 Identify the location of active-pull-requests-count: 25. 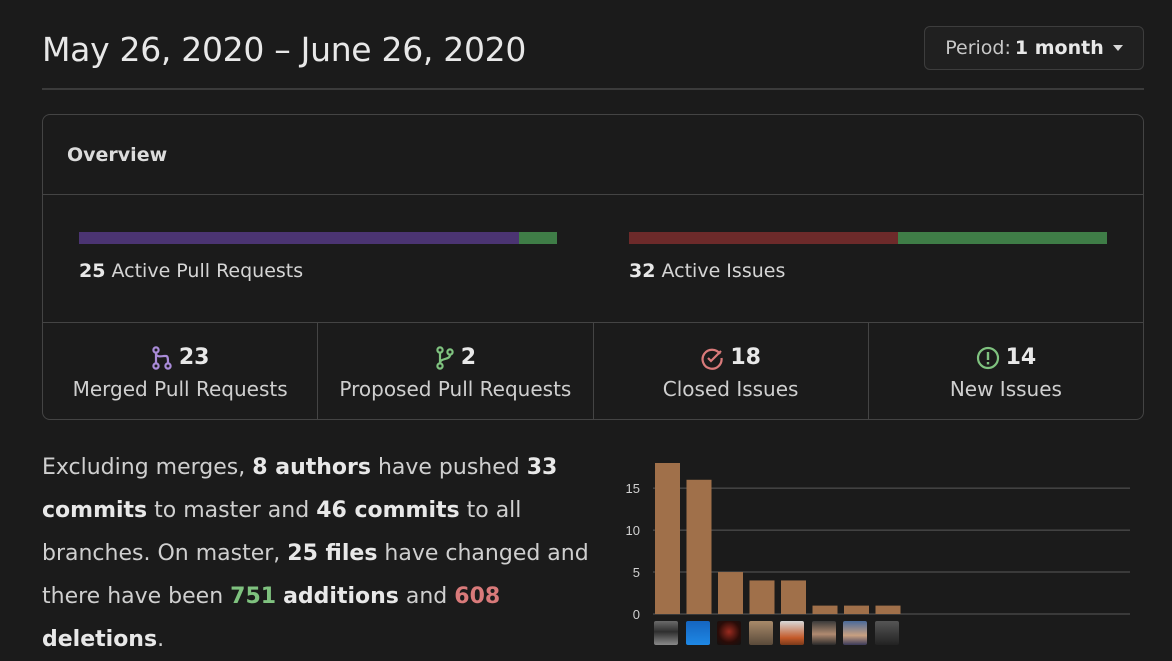
(92, 271).